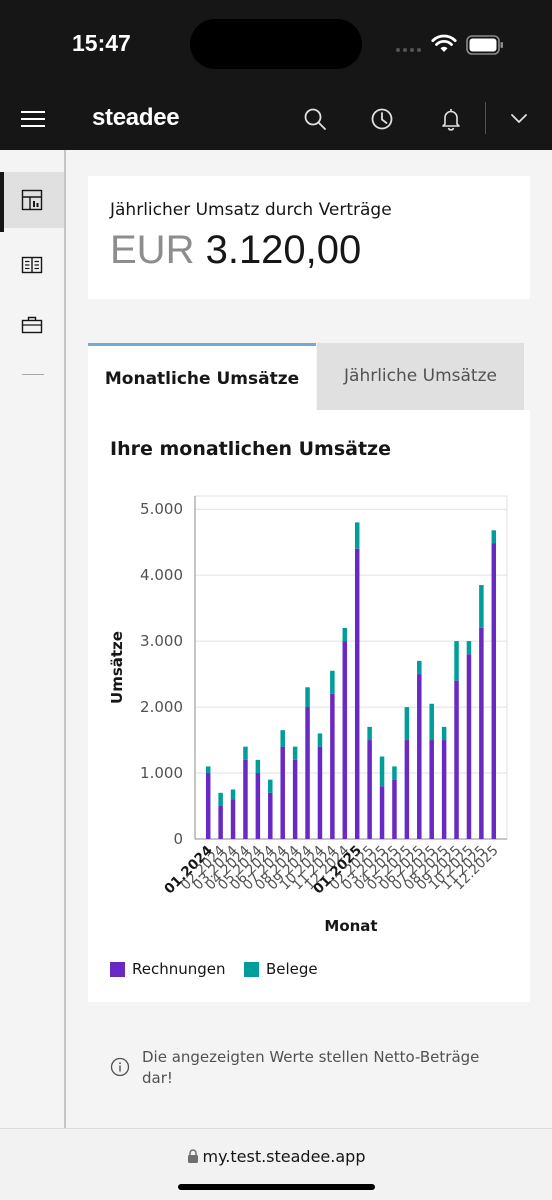  I want to click on sidebar-item-dashboard, so click(32, 202).